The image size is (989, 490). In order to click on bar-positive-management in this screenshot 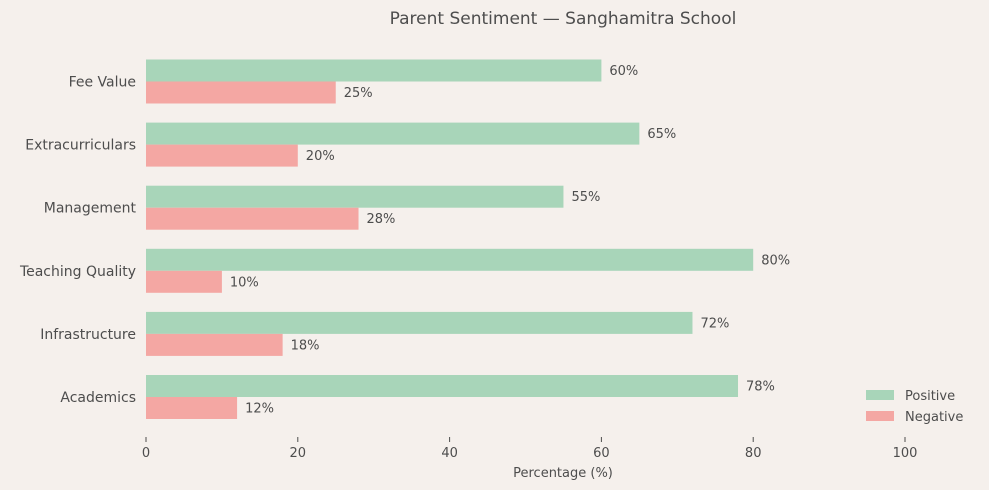, I will do `click(355, 196)`.